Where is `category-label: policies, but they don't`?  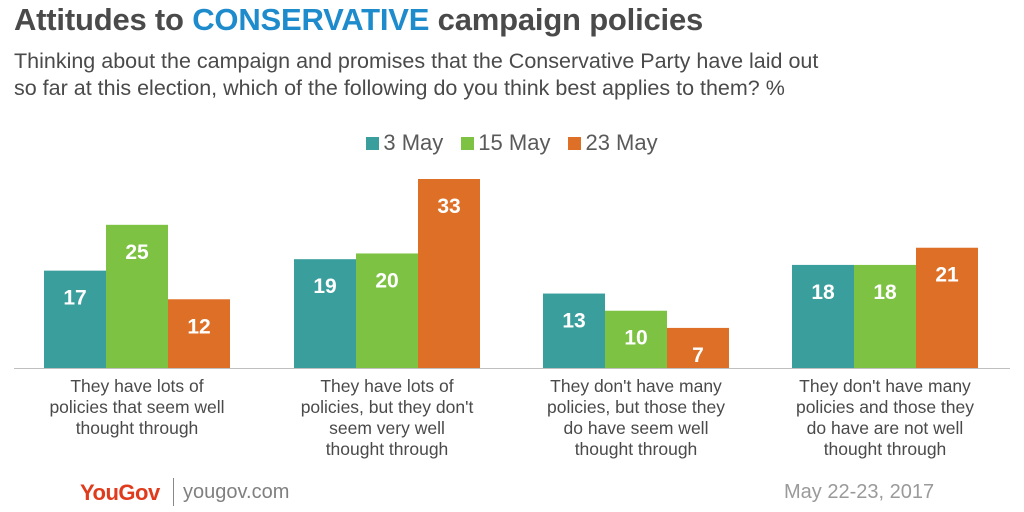
category-label: policies, but they don't is located at coordinates (387, 407).